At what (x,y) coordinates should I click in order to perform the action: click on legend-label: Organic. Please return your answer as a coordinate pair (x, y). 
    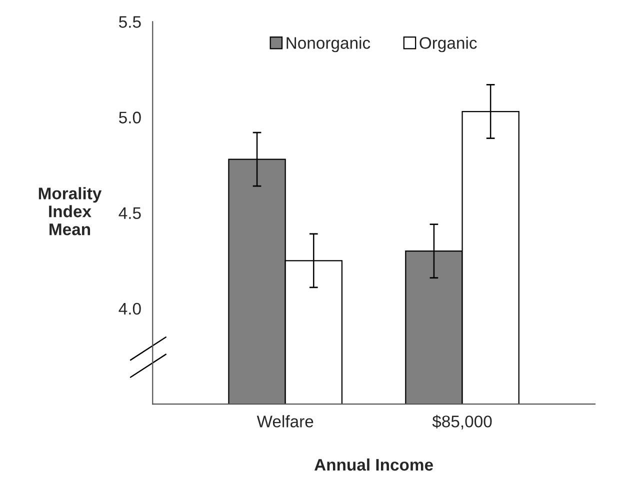
    Looking at the image, I should click on (448, 44).